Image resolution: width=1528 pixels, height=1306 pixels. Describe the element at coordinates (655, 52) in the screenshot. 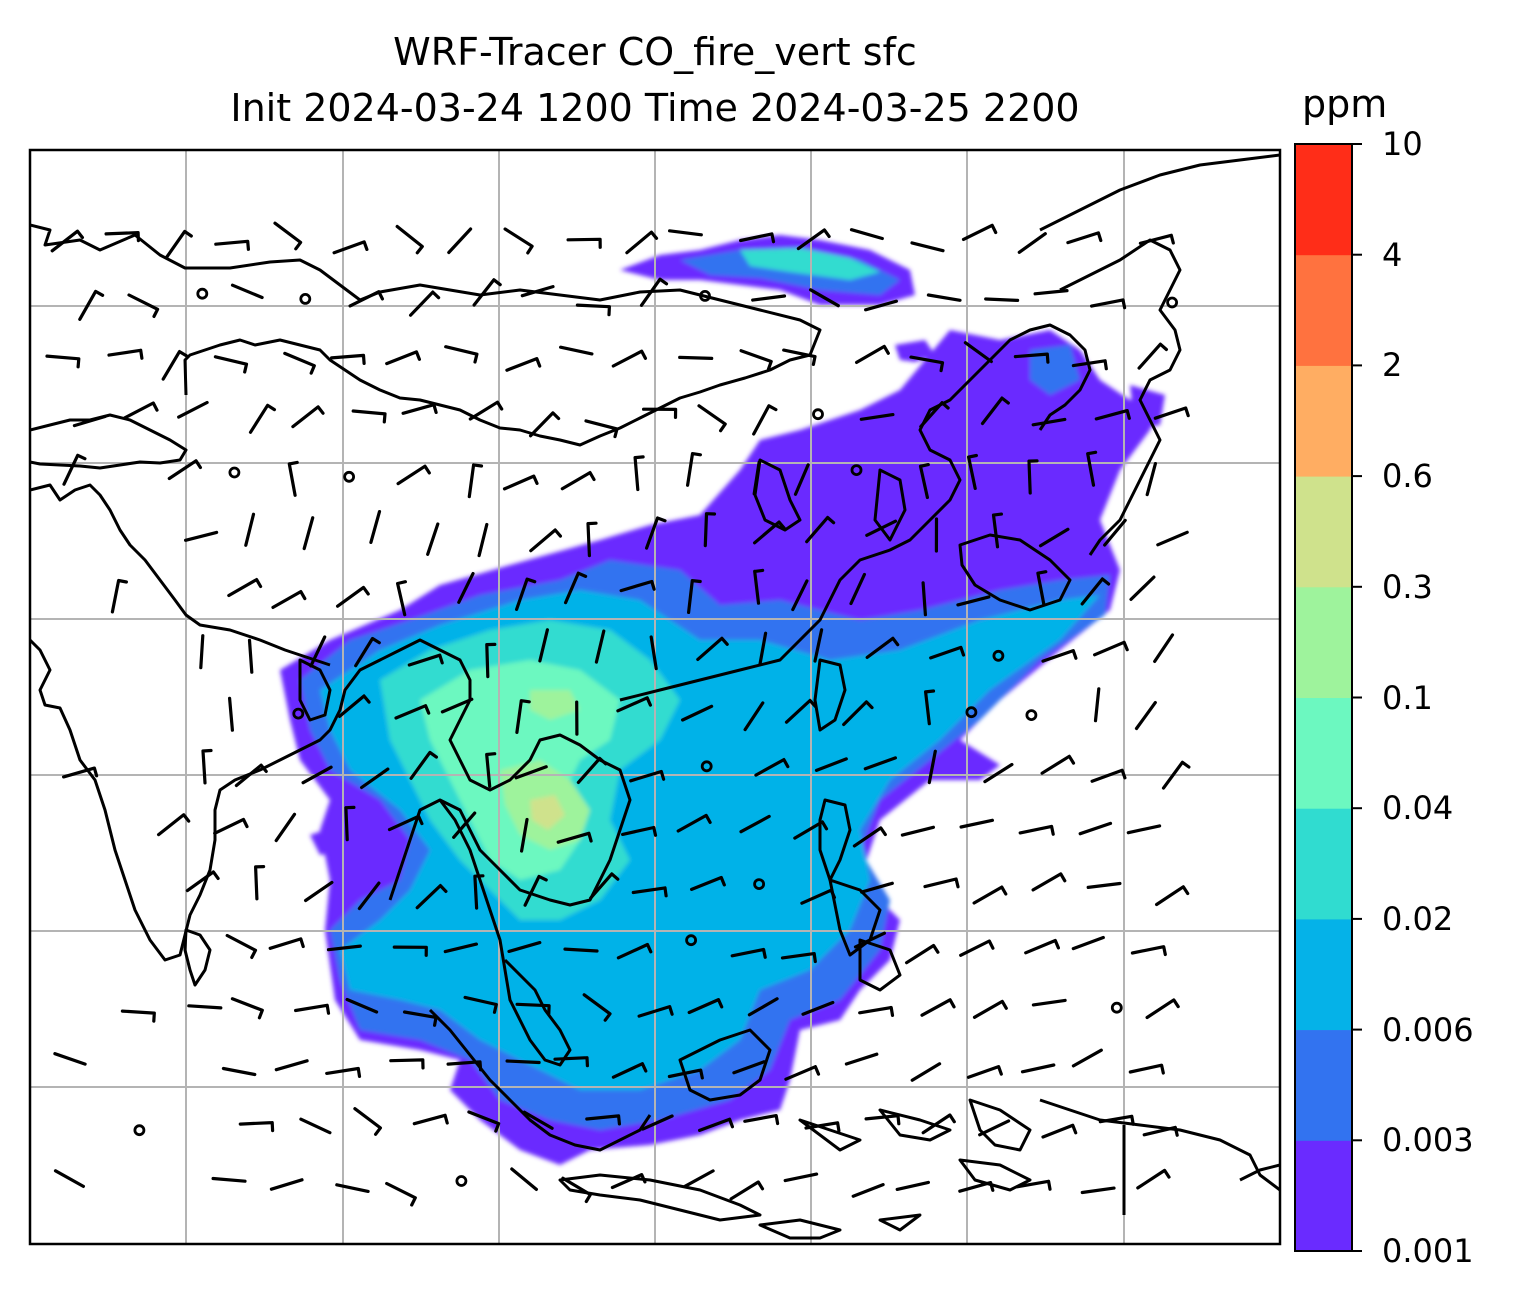

I see `page-title-line-1: WRF-Tracer CO_fire_vert sfc` at that location.